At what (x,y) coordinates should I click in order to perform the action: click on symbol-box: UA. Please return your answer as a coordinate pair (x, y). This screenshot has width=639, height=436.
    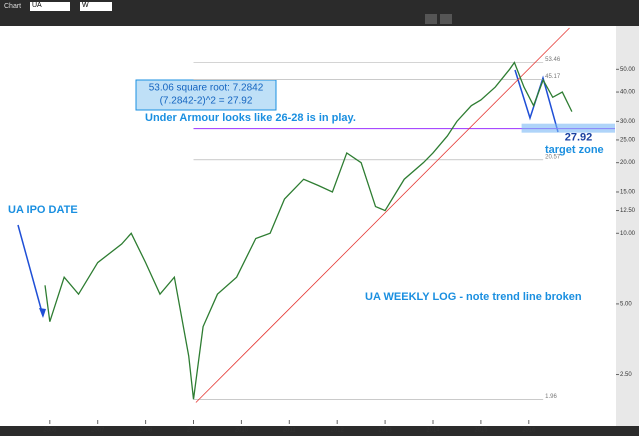
    Looking at the image, I should click on (50, 6).